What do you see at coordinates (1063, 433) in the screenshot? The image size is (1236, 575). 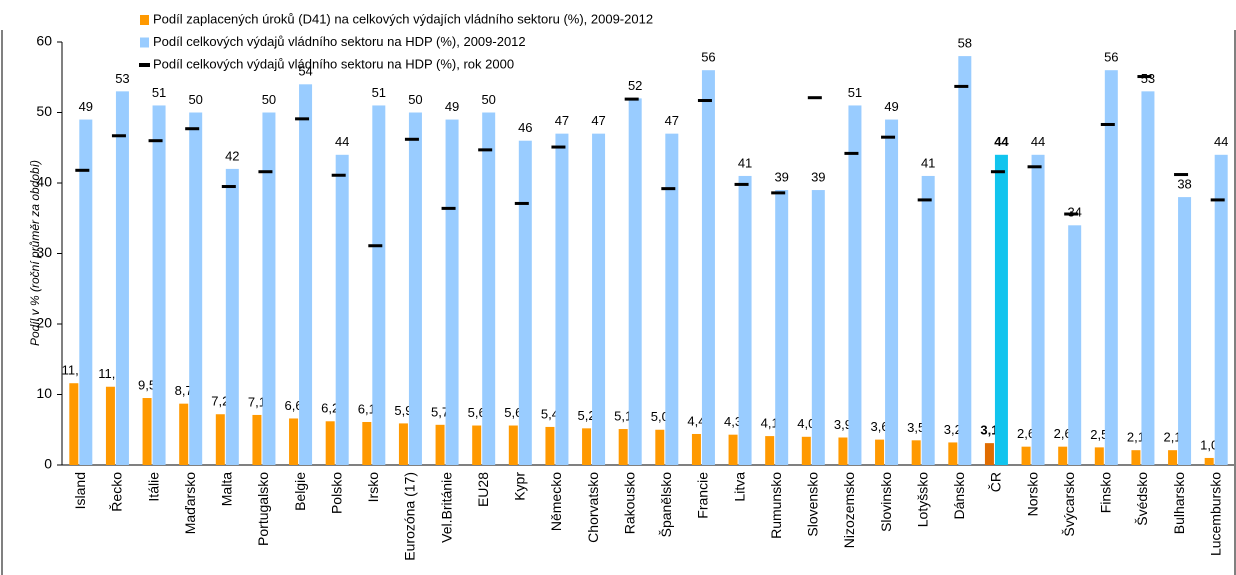 I see `value-label: 2,6` at bounding box center [1063, 433].